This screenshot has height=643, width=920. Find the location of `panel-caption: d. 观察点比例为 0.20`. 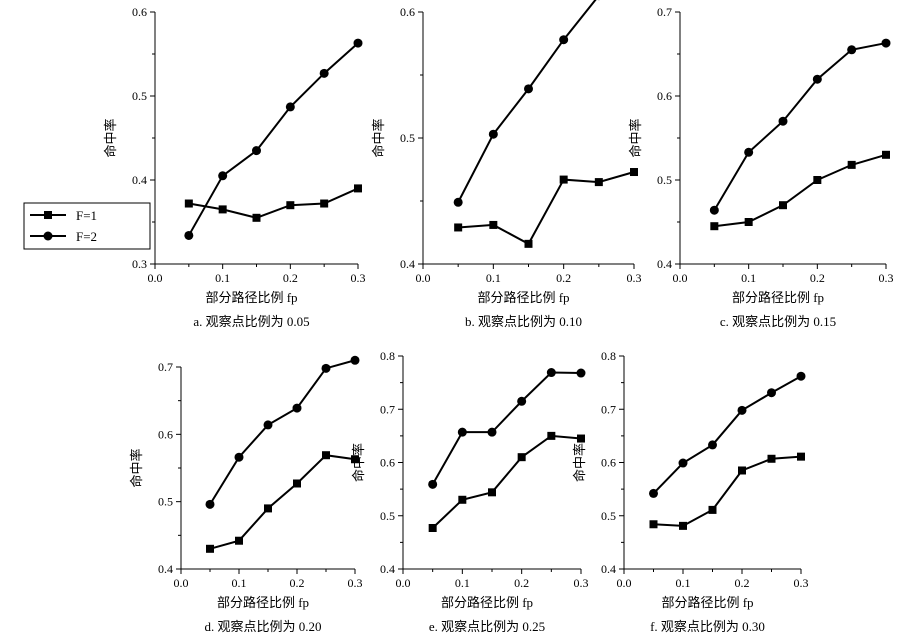

panel-caption: d. 观察点比例为 0.20 is located at coordinates (262, 626).